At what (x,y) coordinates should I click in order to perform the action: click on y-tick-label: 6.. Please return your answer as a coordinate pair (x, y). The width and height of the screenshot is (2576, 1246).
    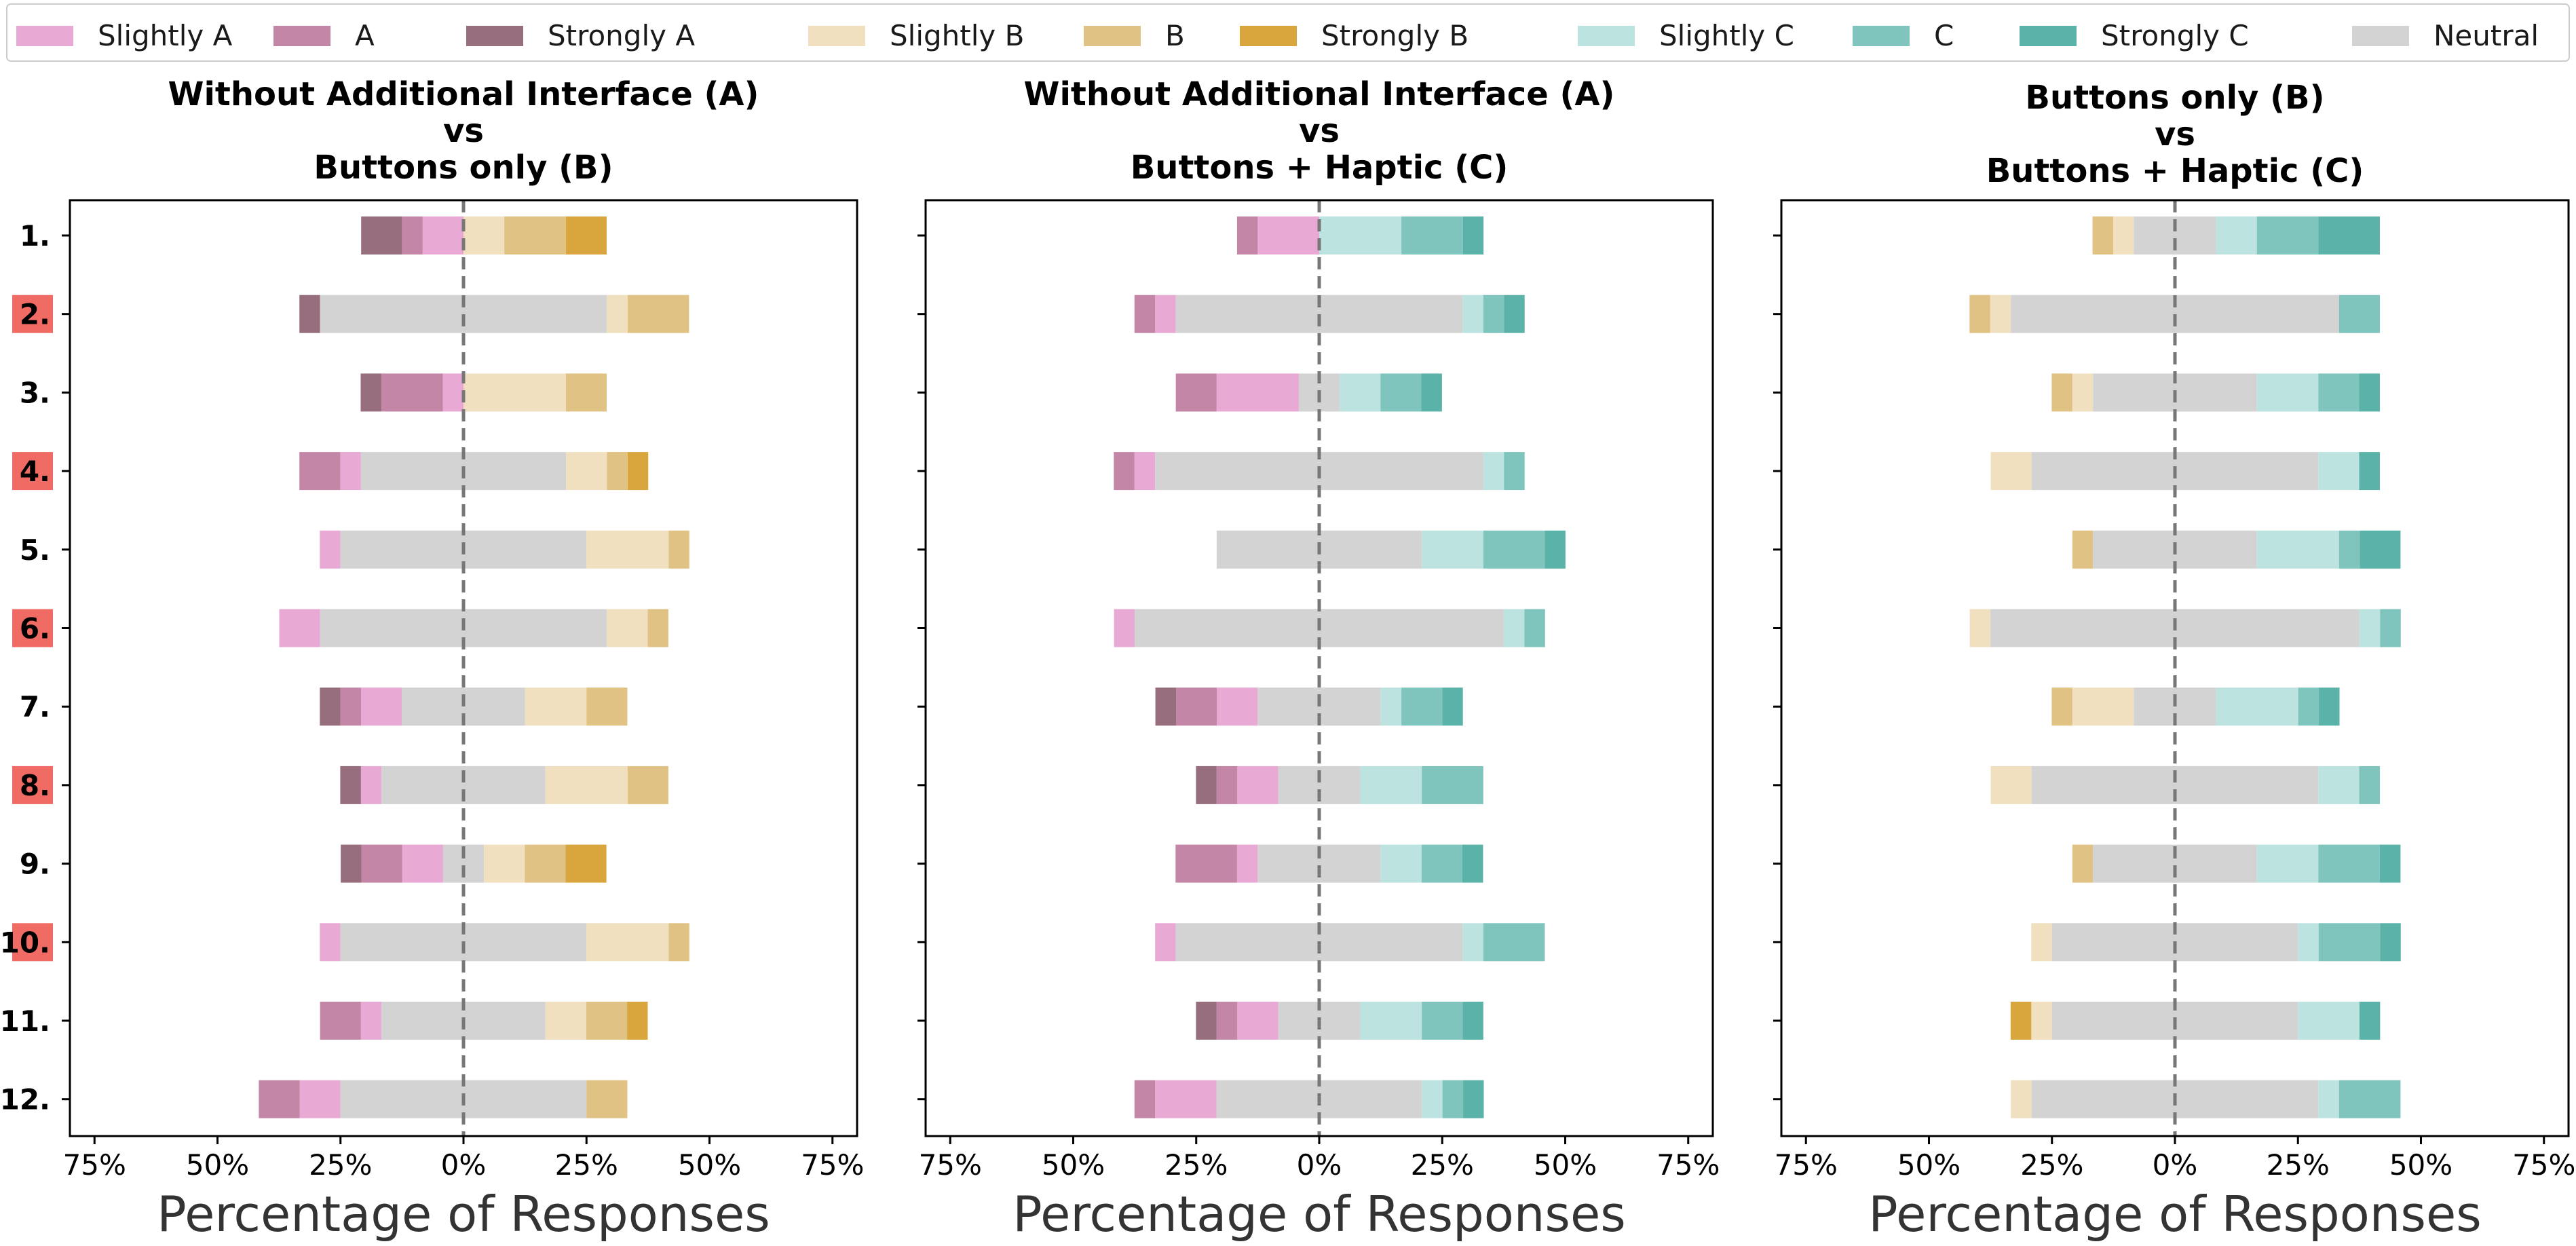
    Looking at the image, I should click on (35, 628).